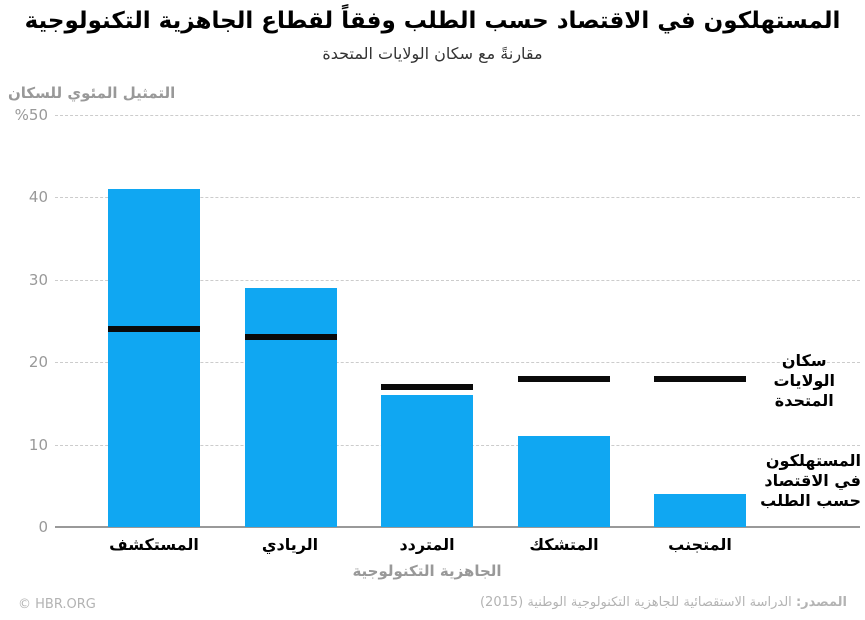  Describe the element at coordinates (43, 527) in the screenshot. I see `y-tick-0: 0` at that location.